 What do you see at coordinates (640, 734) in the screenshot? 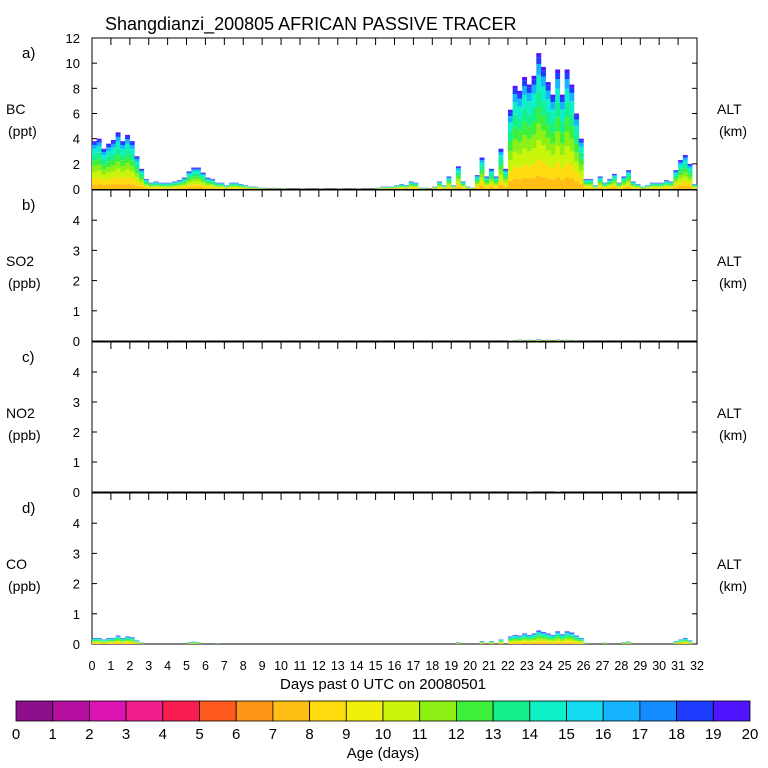
I see `colorbar-tick-label: 17` at bounding box center [640, 734].